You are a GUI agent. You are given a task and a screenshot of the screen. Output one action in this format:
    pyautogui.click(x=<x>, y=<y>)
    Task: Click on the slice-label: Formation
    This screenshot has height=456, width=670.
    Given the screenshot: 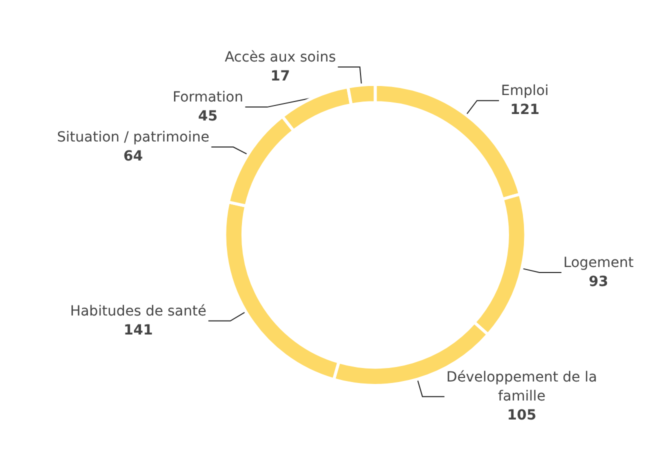 What is the action you would take?
    pyautogui.click(x=208, y=98)
    